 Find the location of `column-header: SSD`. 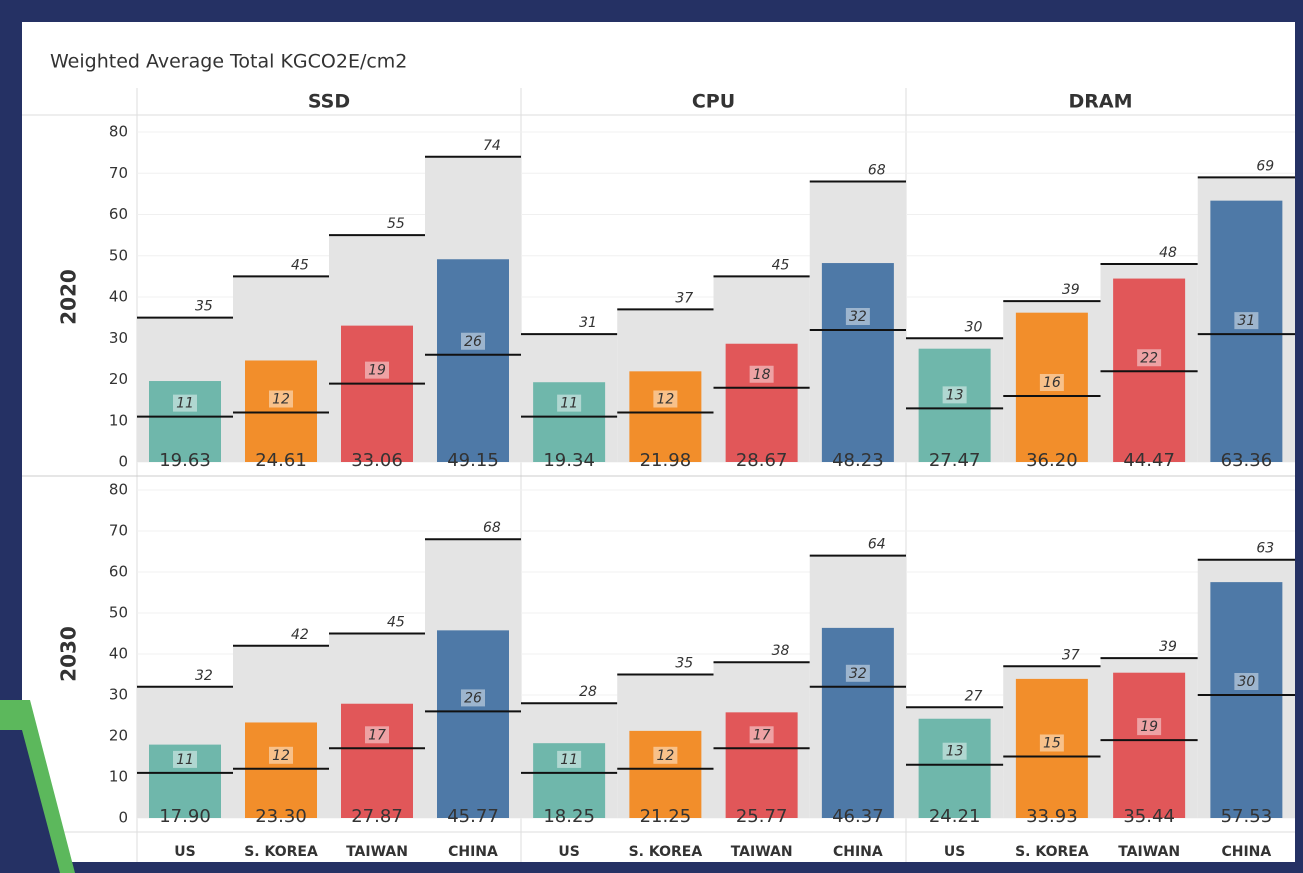

column-header: SSD is located at coordinates (329, 102).